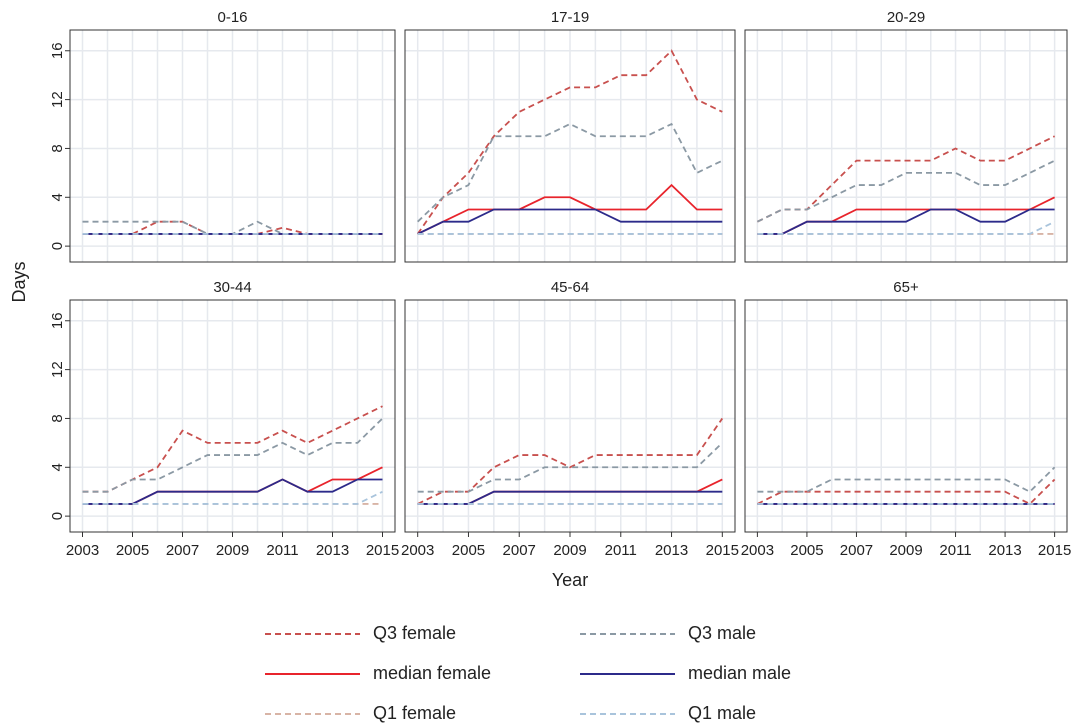  What do you see at coordinates (722, 713) in the screenshot?
I see `legend-label: Q1 male` at bounding box center [722, 713].